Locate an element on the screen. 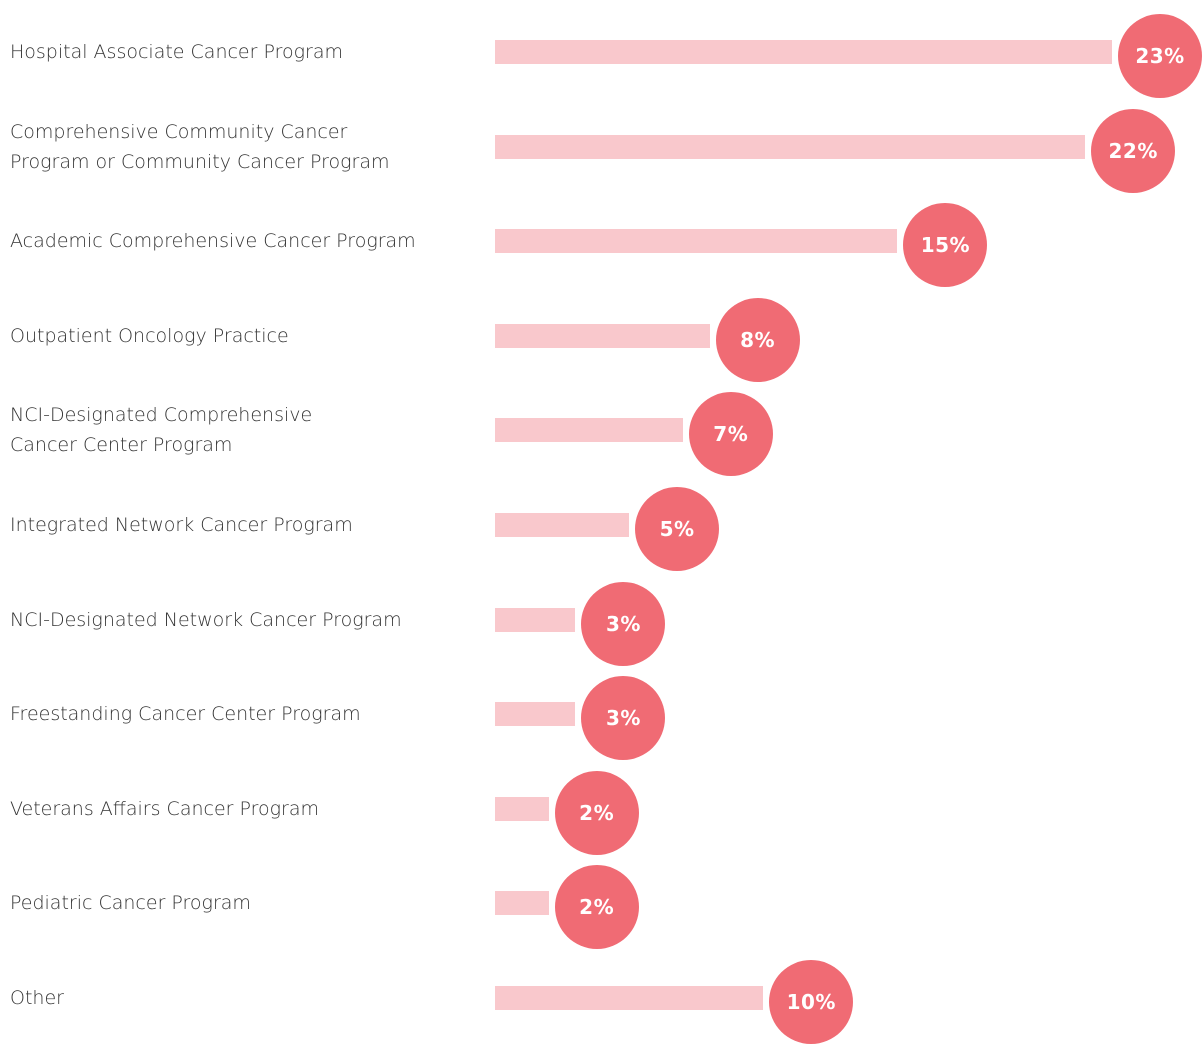 The width and height of the screenshot is (1202, 1044). category-label: Hospital Associate Cancer Program is located at coordinates (176, 52).